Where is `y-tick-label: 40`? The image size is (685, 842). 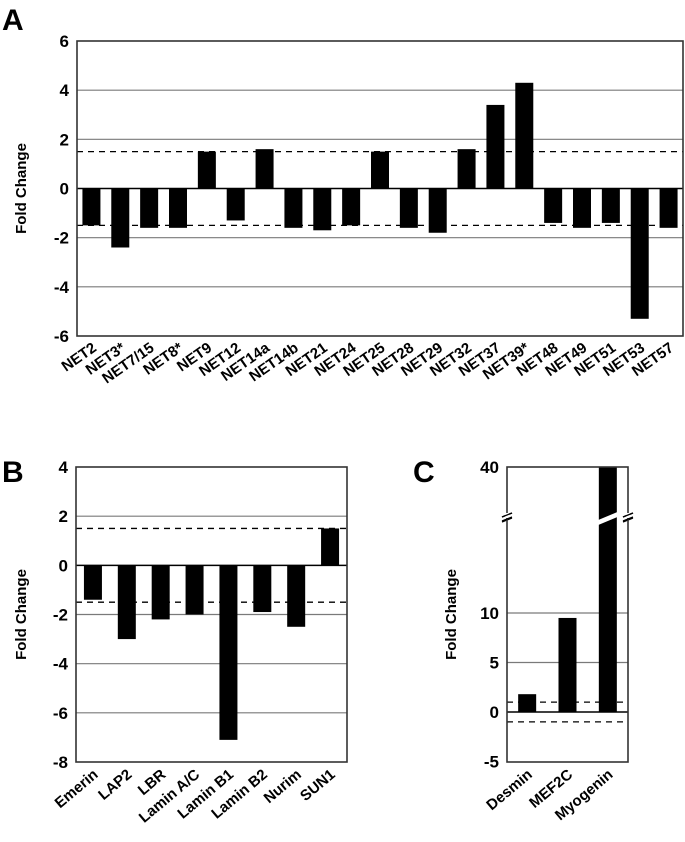
y-tick-label: 40 is located at coordinates (489, 467).